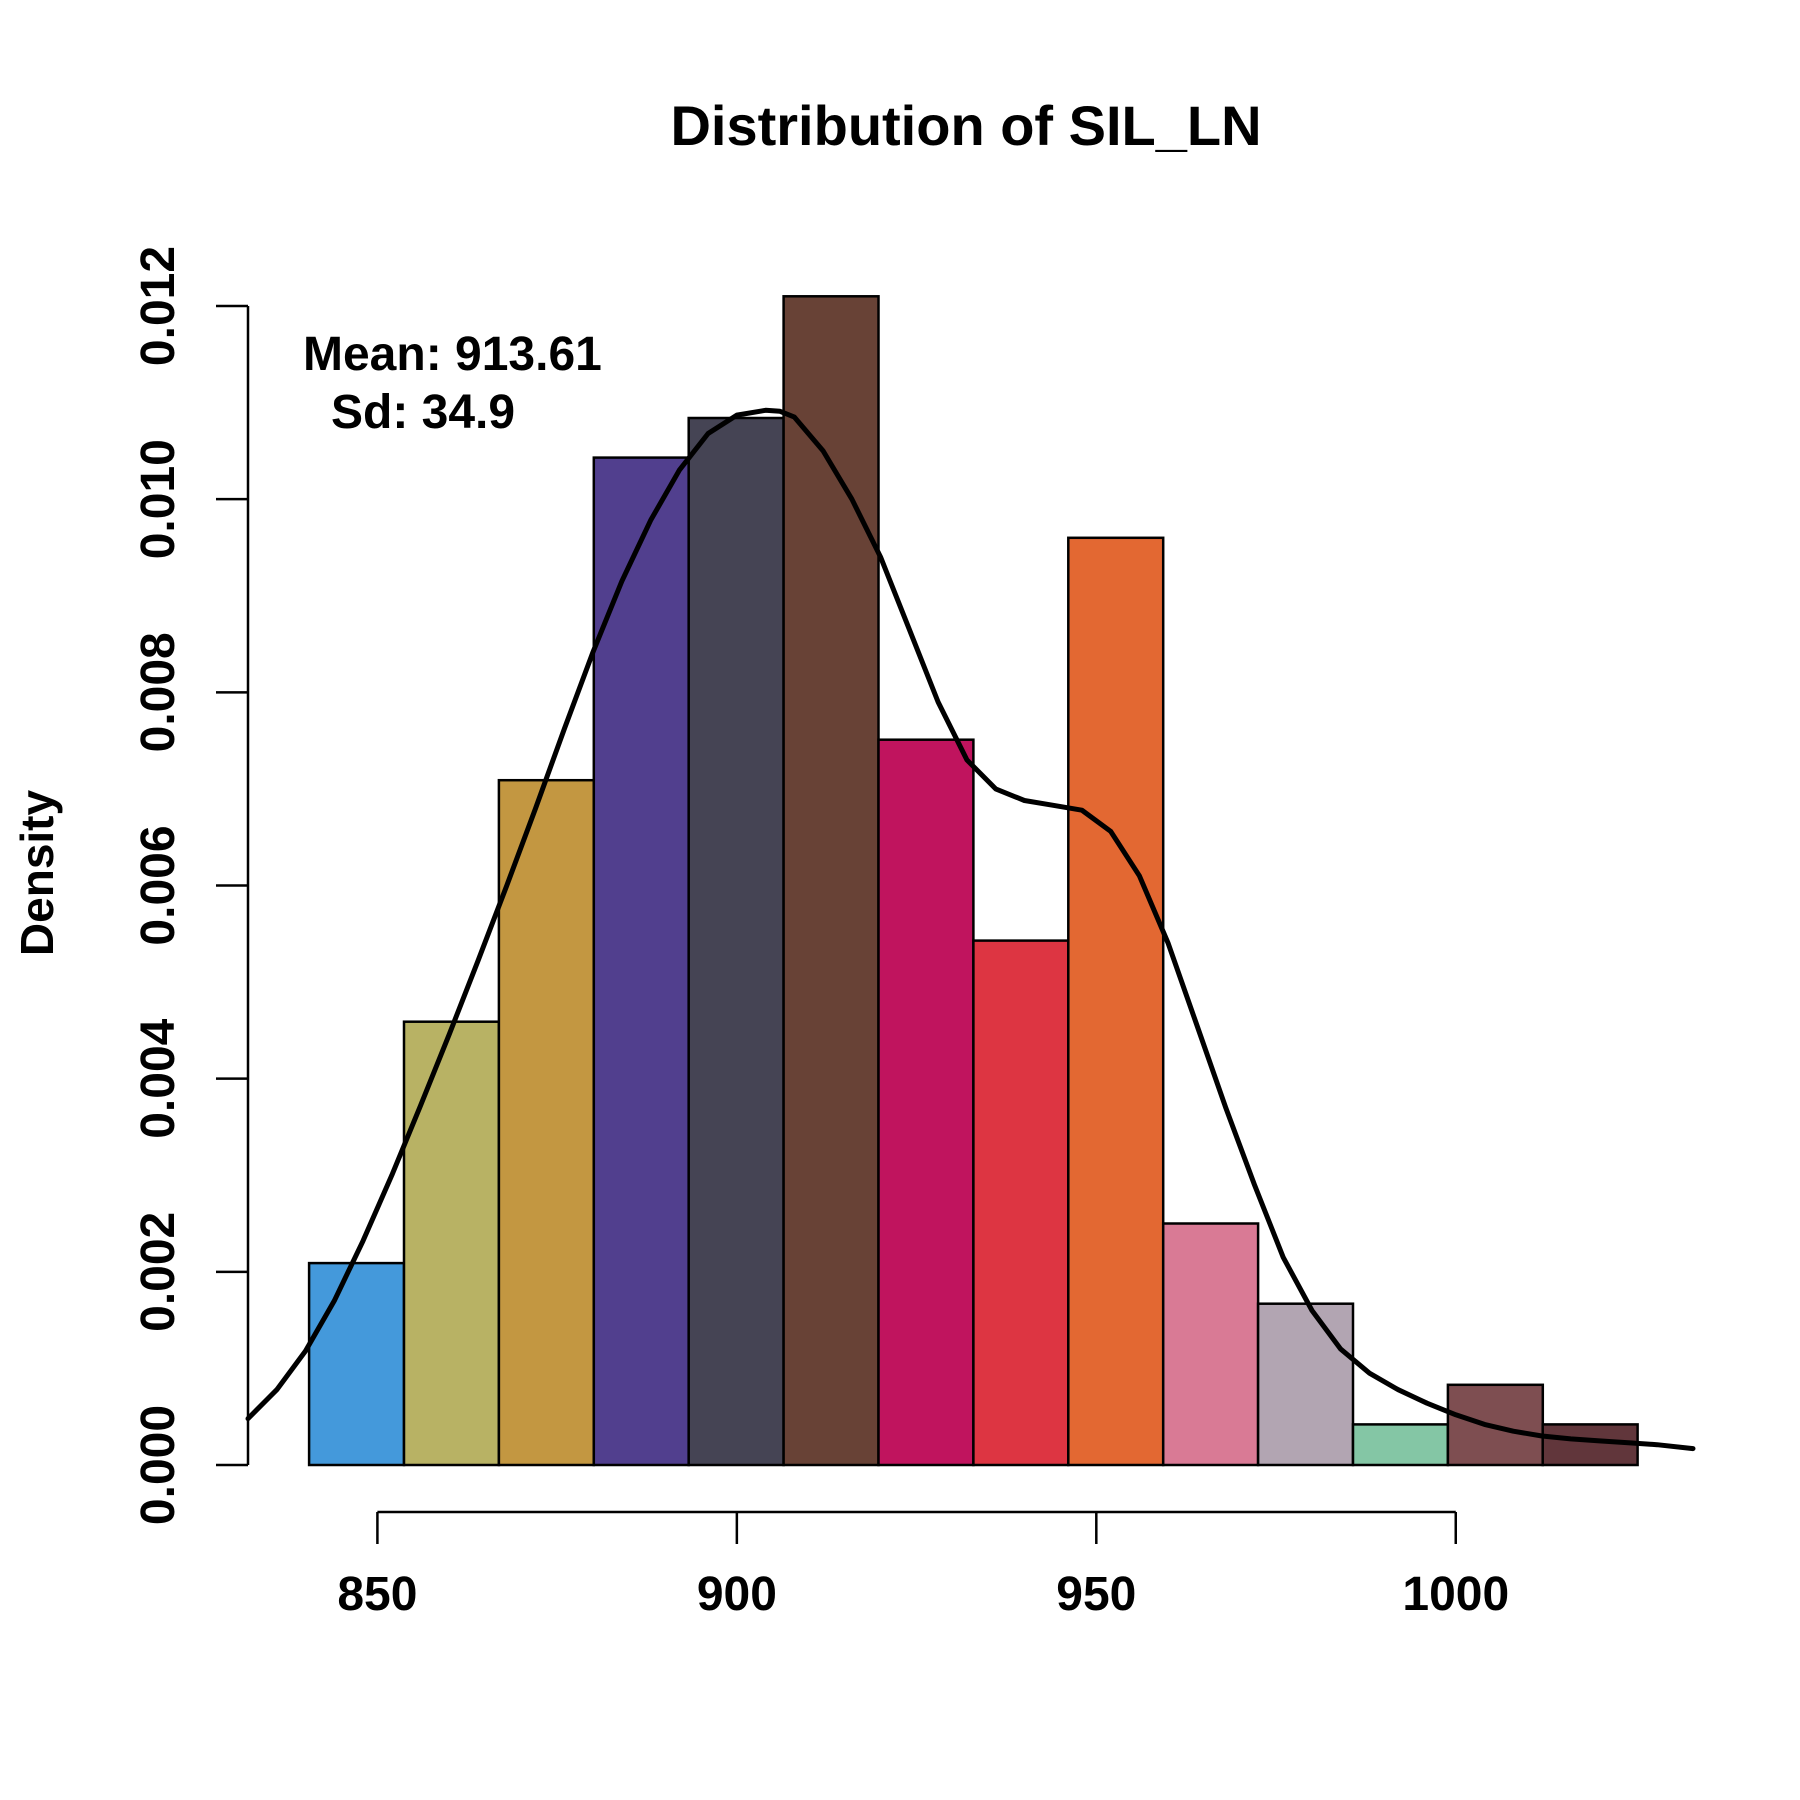 This screenshot has width=1800, height=1800. I want to click on x-tick-label: 1000, so click(1455, 1594).